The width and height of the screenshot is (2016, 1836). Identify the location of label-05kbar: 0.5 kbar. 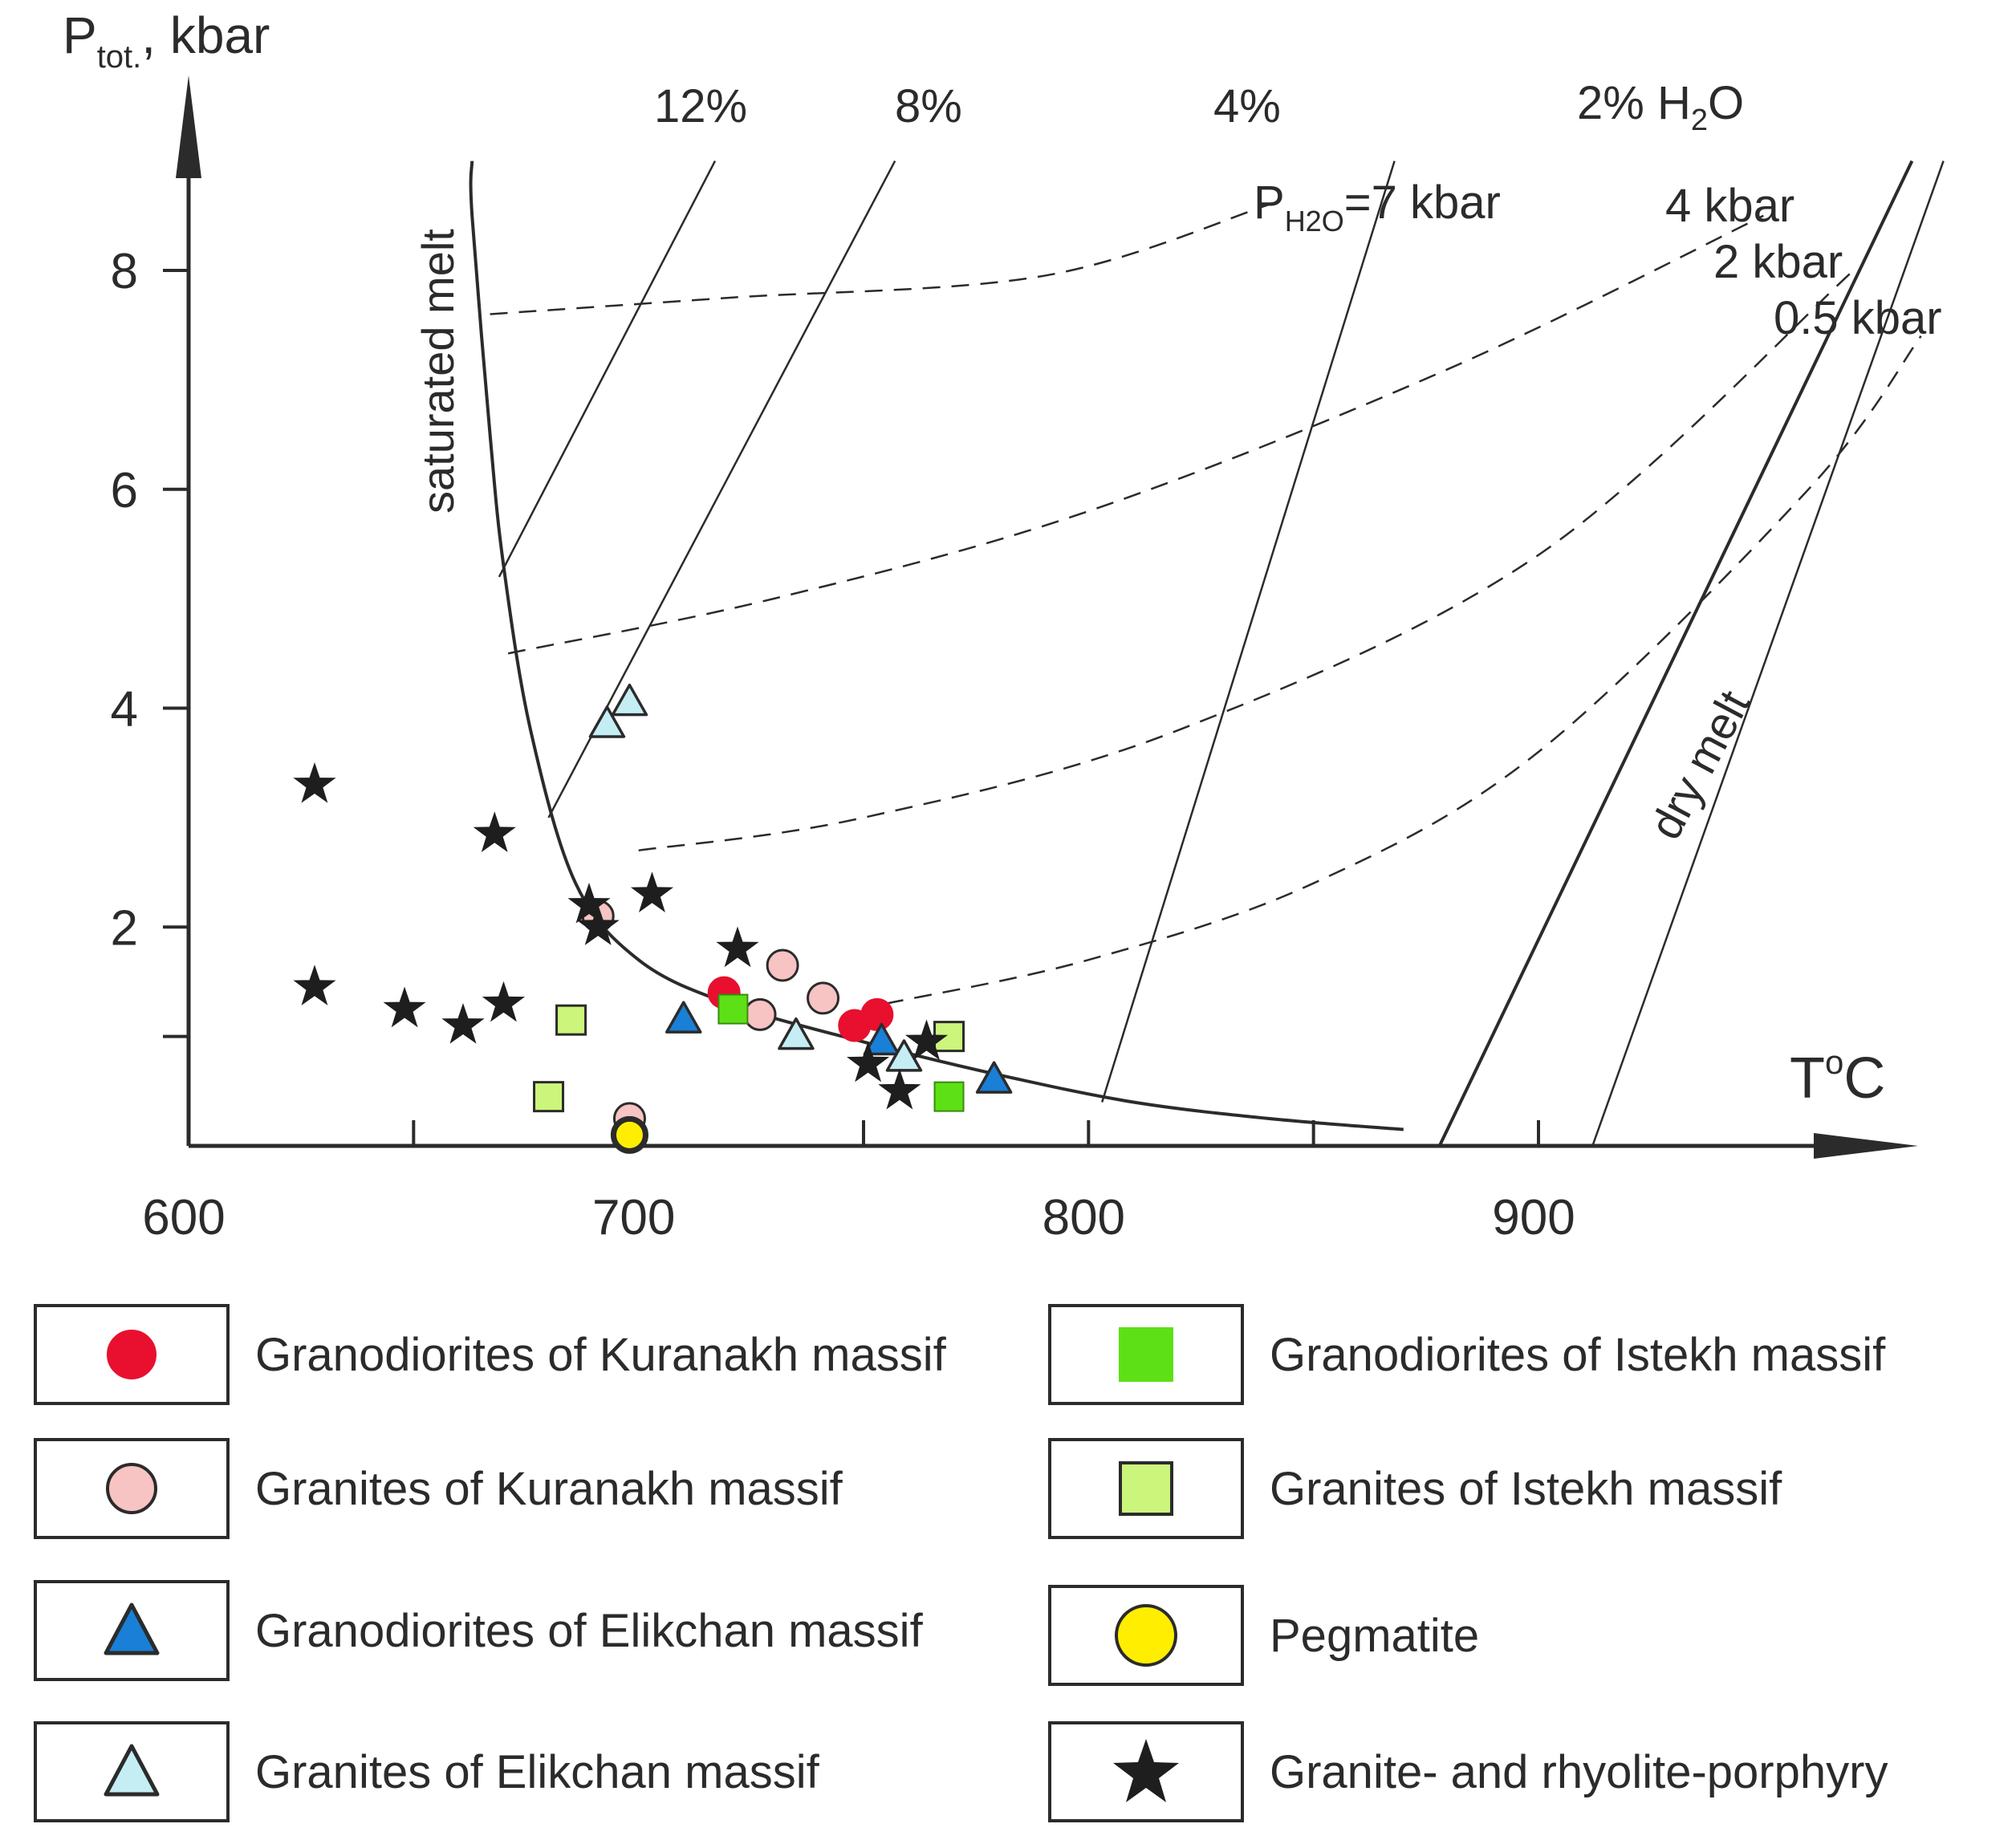
(1858, 318).